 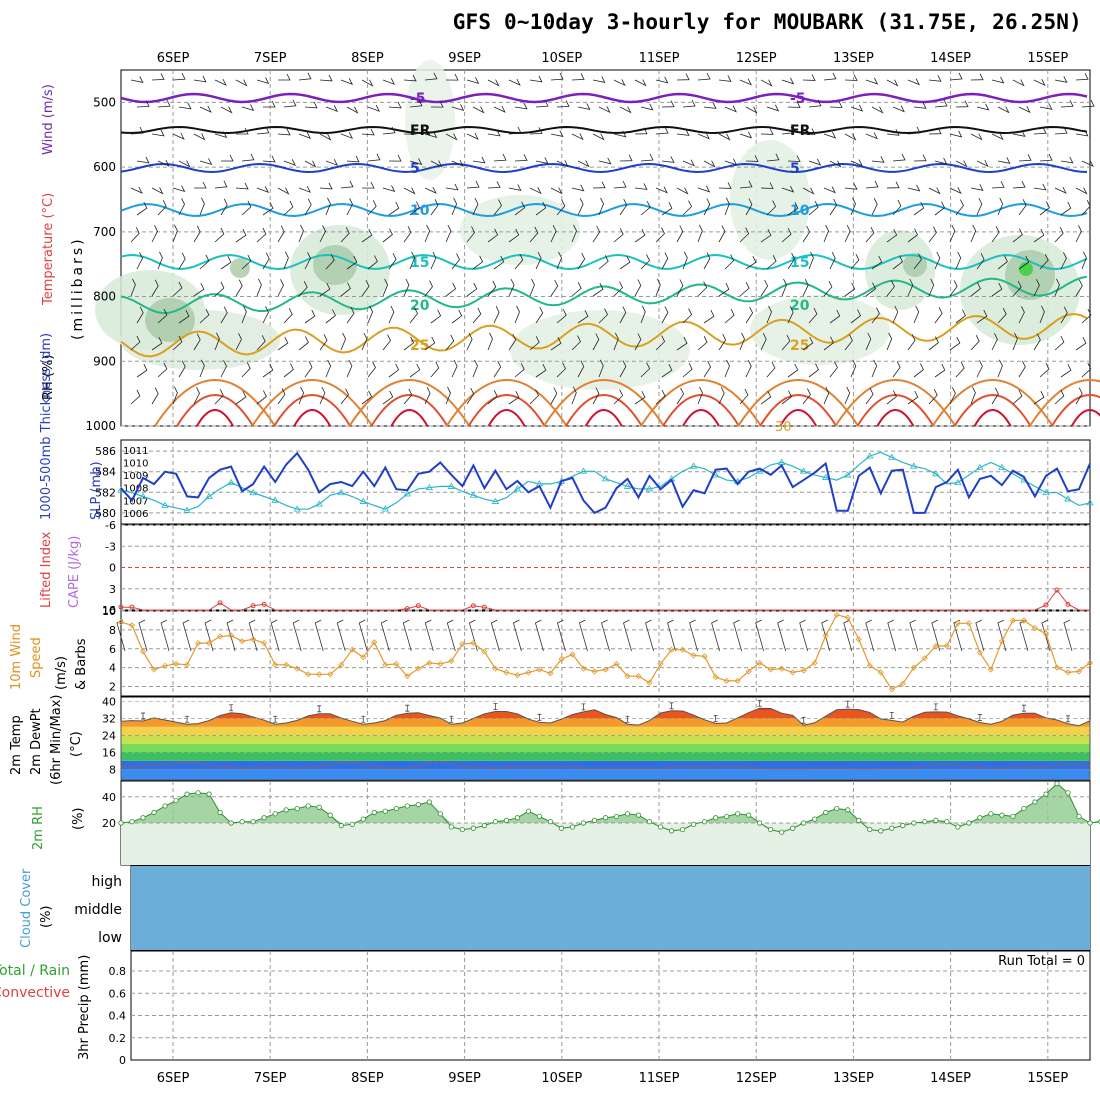 I want to click on pressure-tick-label: 1000, so click(x=100, y=426).